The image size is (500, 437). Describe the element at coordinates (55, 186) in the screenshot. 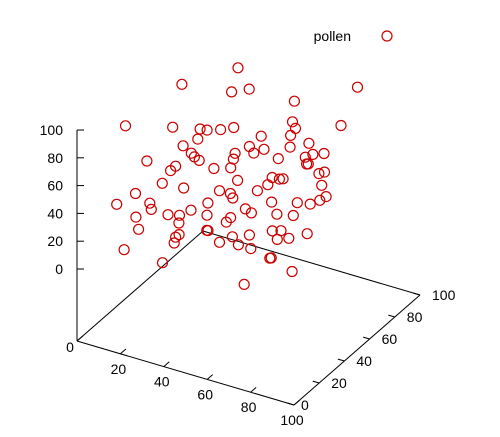

I see `z-tick-label: 60` at that location.